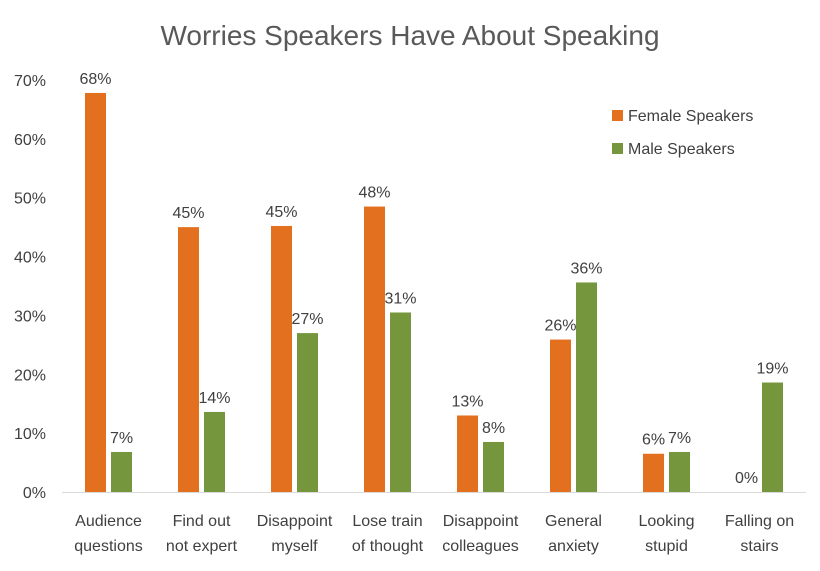 The height and width of the screenshot is (571, 820). What do you see at coordinates (34, 493) in the screenshot?
I see `y-tick-label: 0%` at bounding box center [34, 493].